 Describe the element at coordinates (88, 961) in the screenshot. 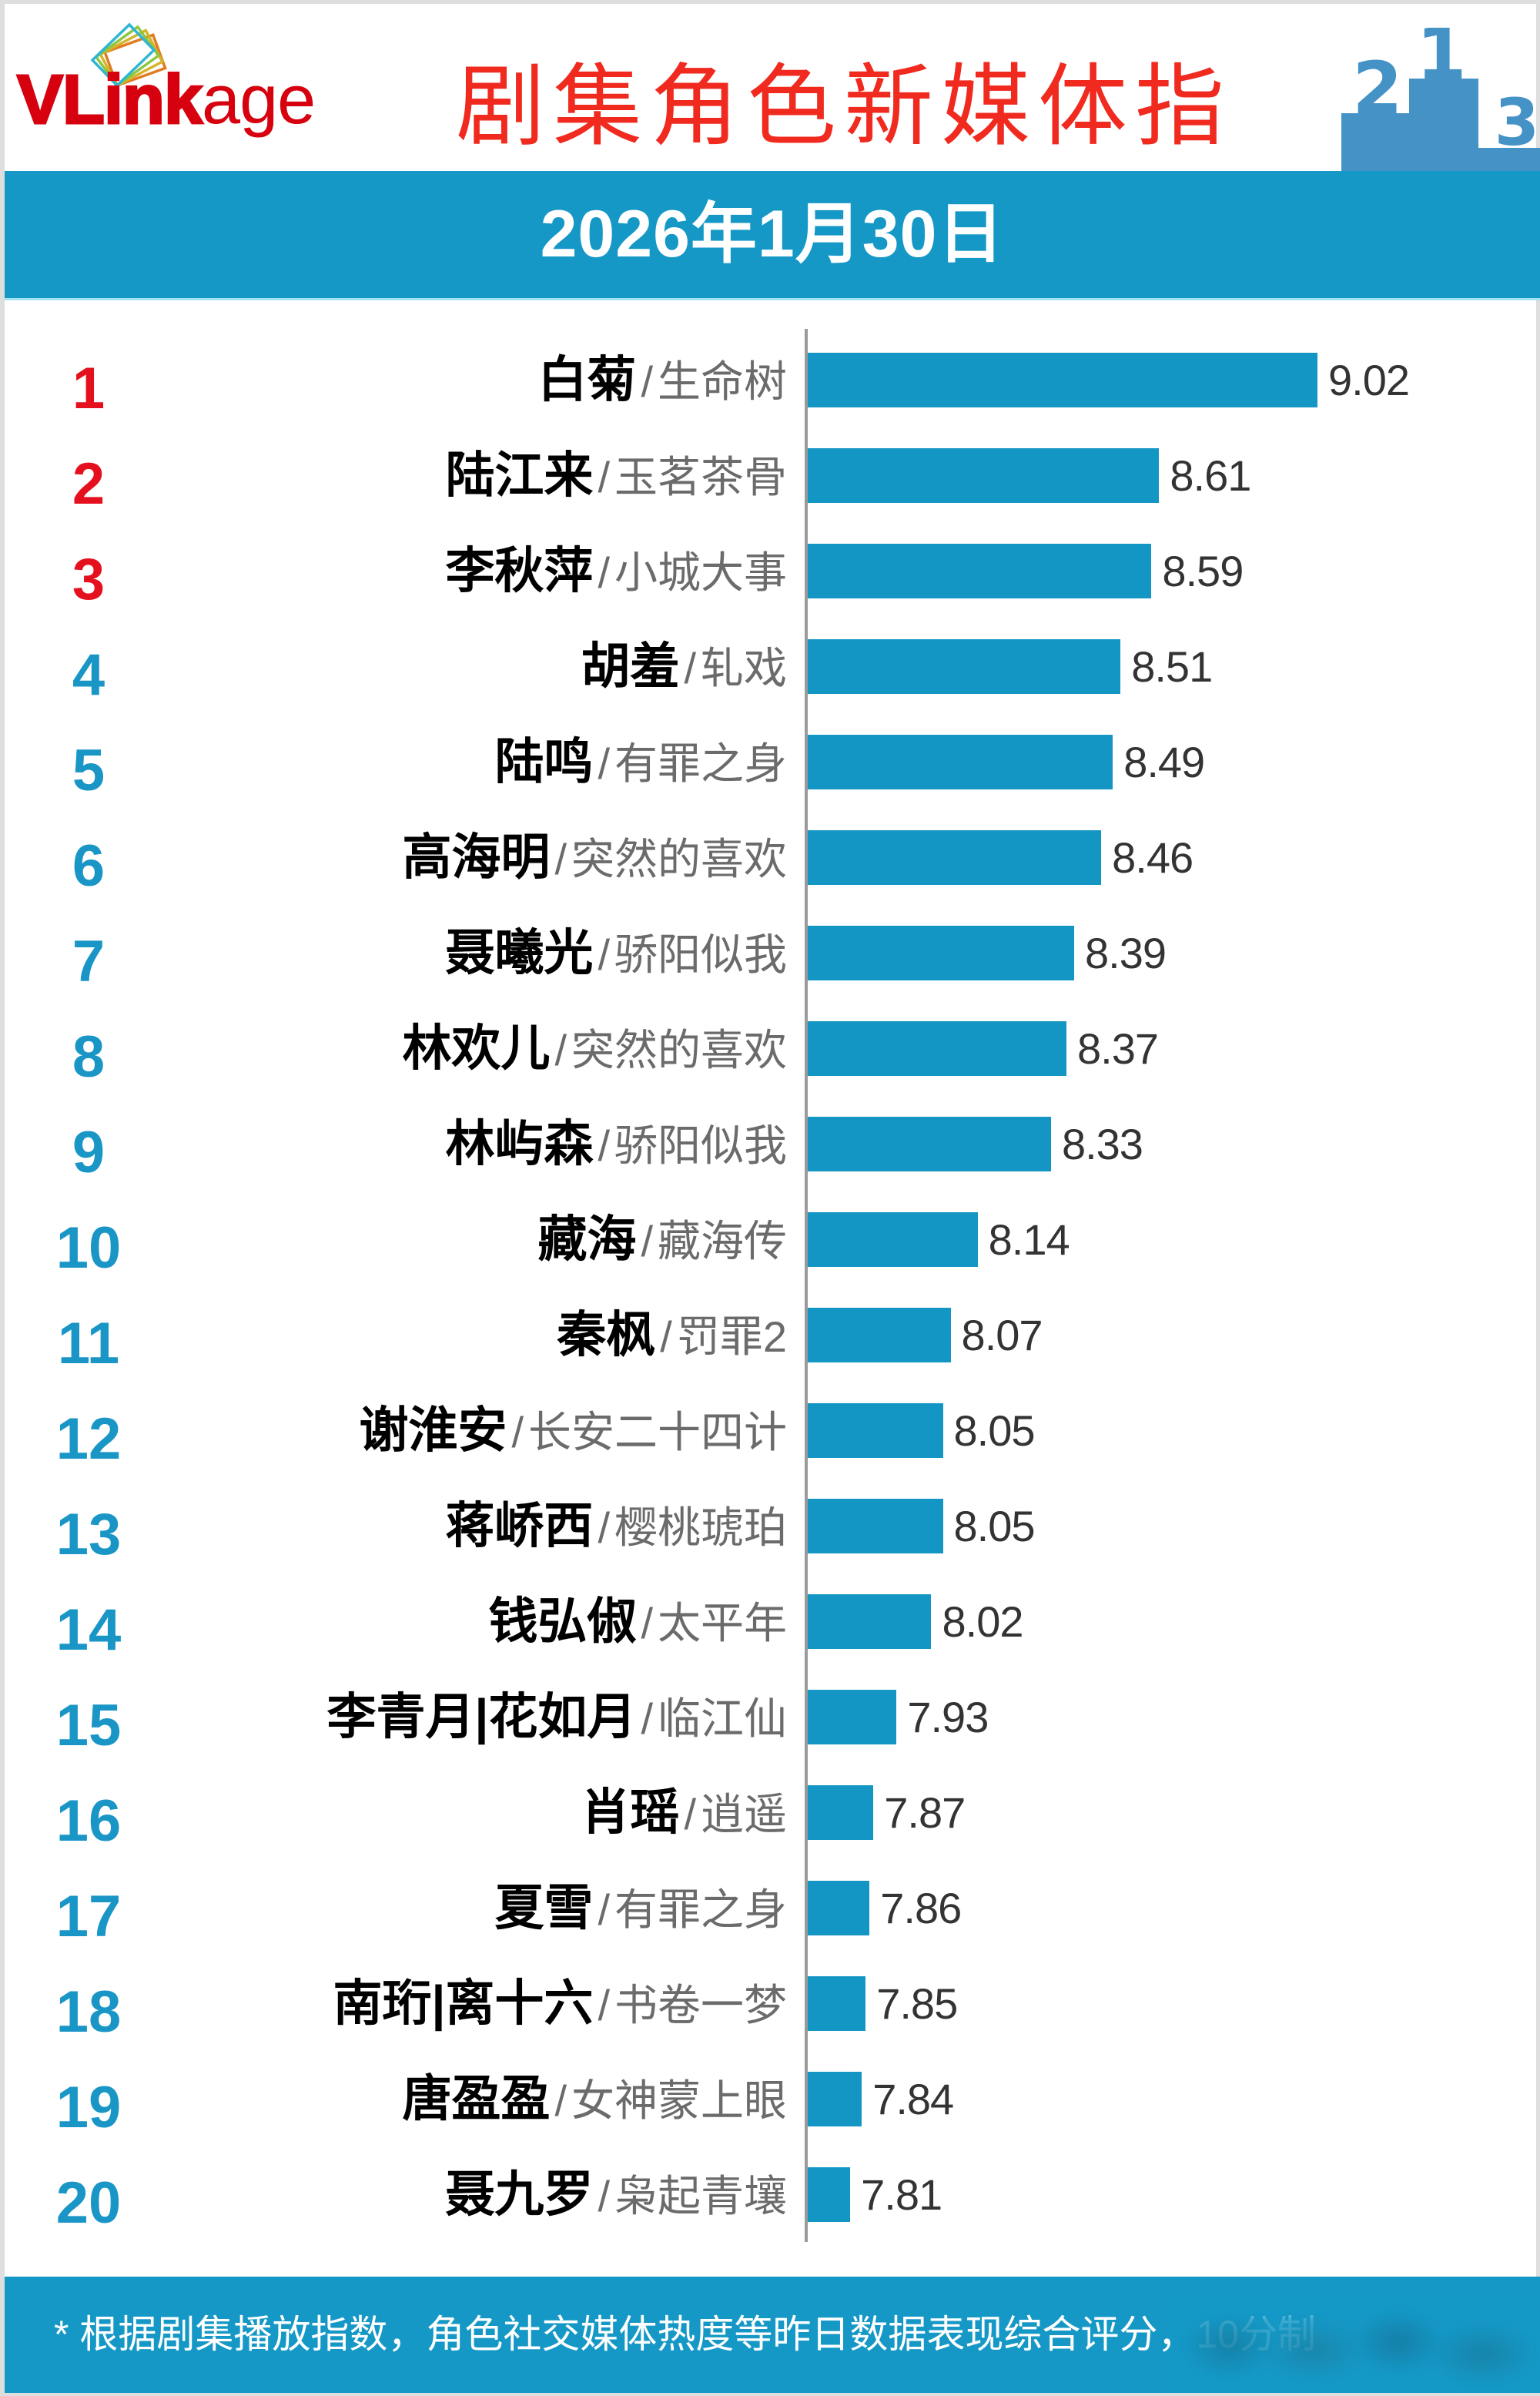

I see `rank-number: 7` at that location.